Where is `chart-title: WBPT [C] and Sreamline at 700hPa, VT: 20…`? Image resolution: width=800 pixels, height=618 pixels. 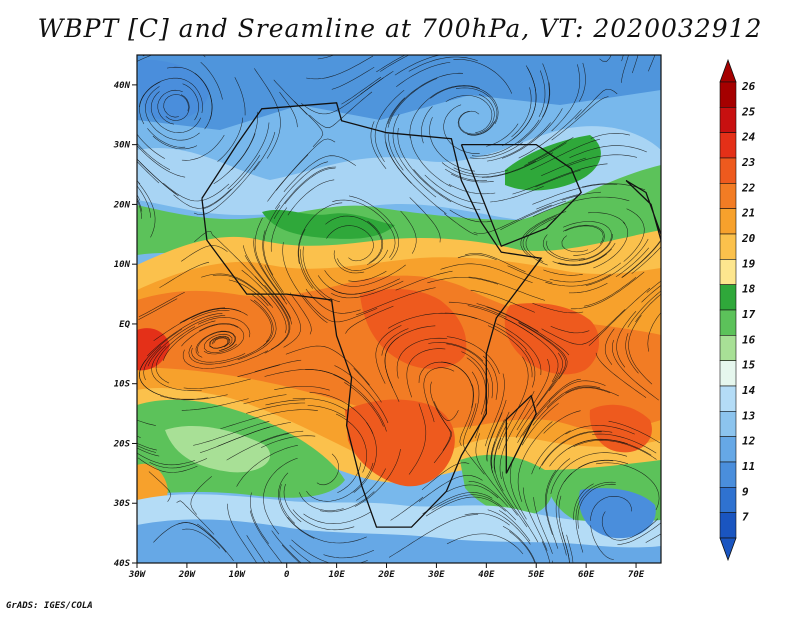
chart-title: WBPT [C] and Sreamline at 700hPa, VT: 20… is located at coordinates (400, 28).